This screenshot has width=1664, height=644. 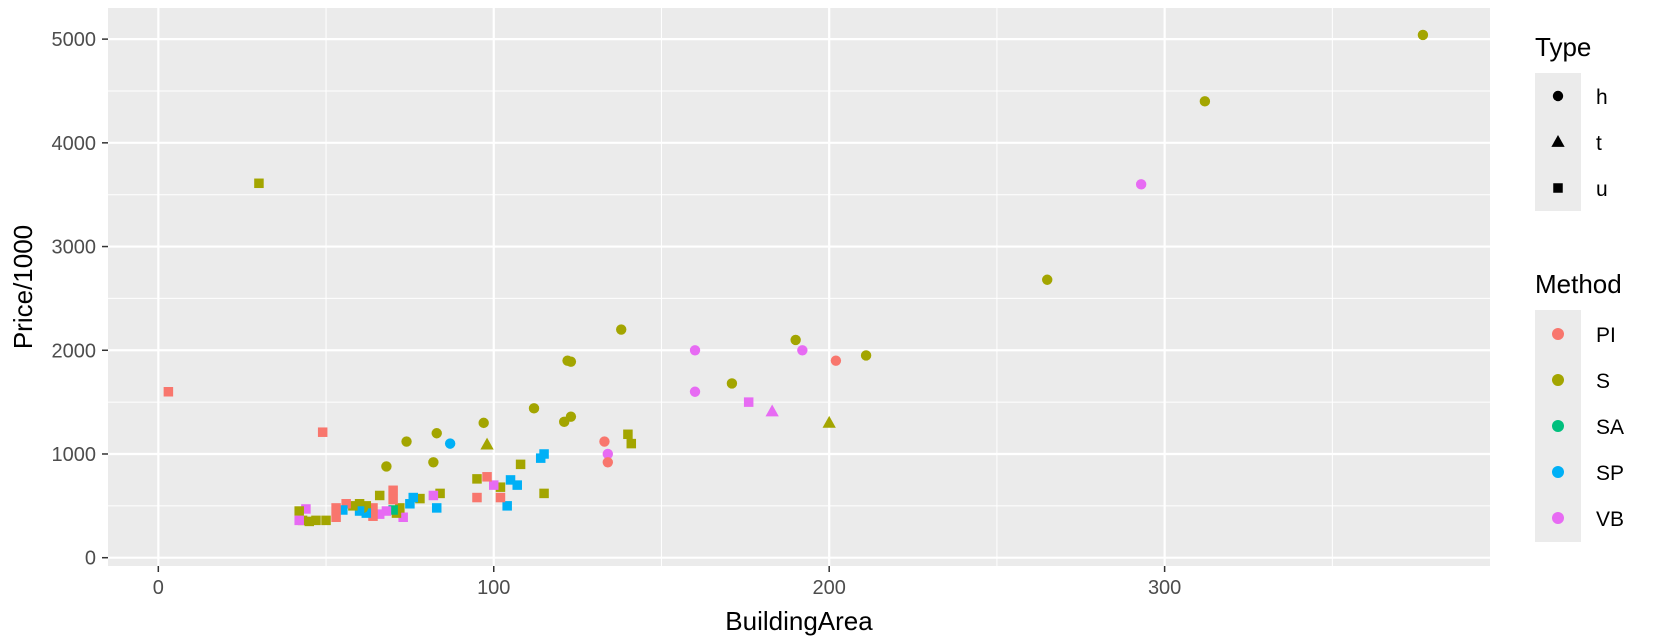 What do you see at coordinates (1558, 518) in the screenshot?
I see `legend-method-key-VB` at bounding box center [1558, 518].